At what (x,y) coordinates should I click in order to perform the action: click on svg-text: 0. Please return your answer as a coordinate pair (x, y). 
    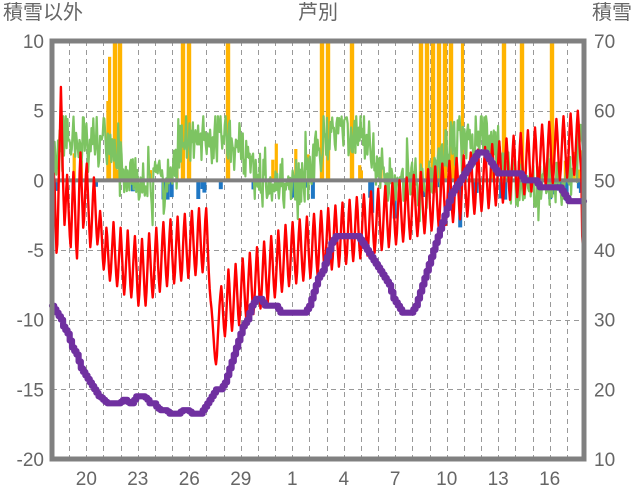
    Looking at the image, I should click on (38, 181).